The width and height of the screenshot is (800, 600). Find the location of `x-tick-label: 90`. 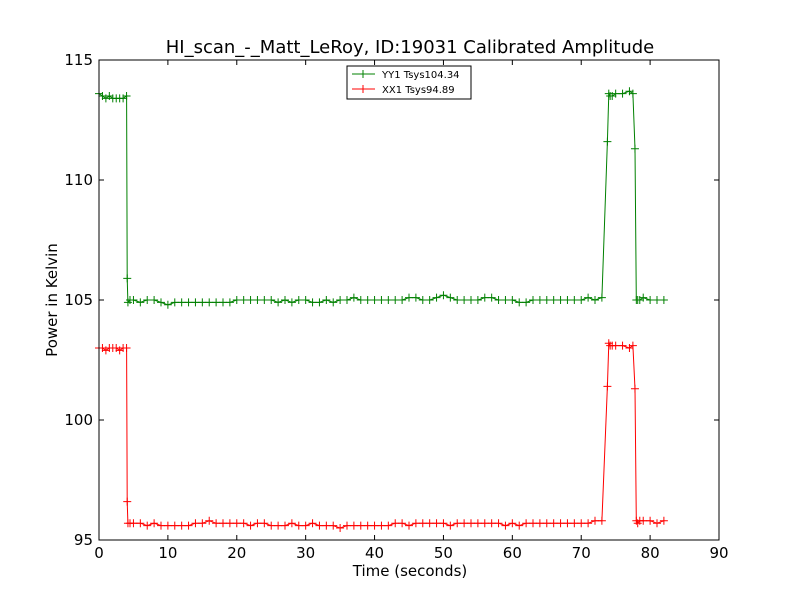

x-tick-label: 90 is located at coordinates (718, 553).